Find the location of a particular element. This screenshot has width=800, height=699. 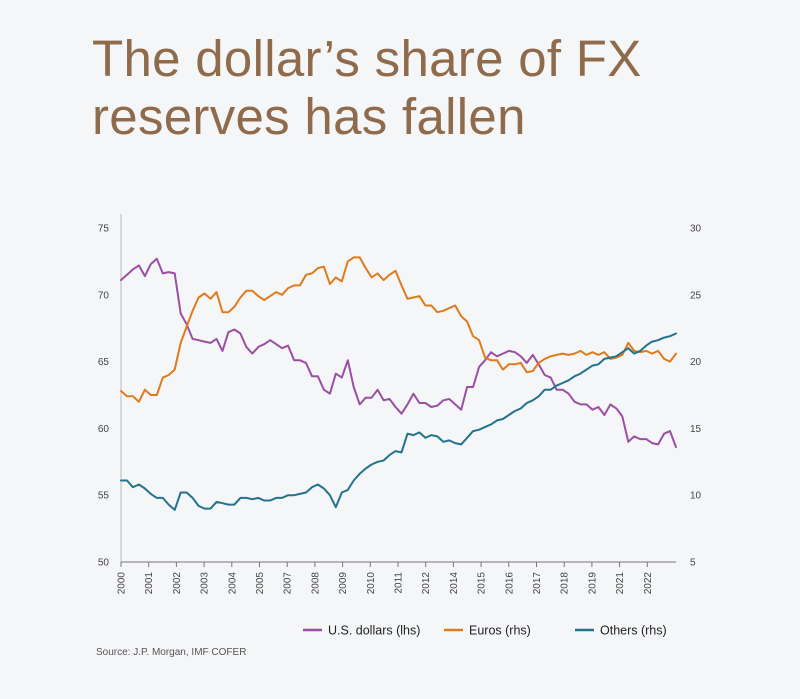

x-tick-label-1: 2001 is located at coordinates (149, 583).